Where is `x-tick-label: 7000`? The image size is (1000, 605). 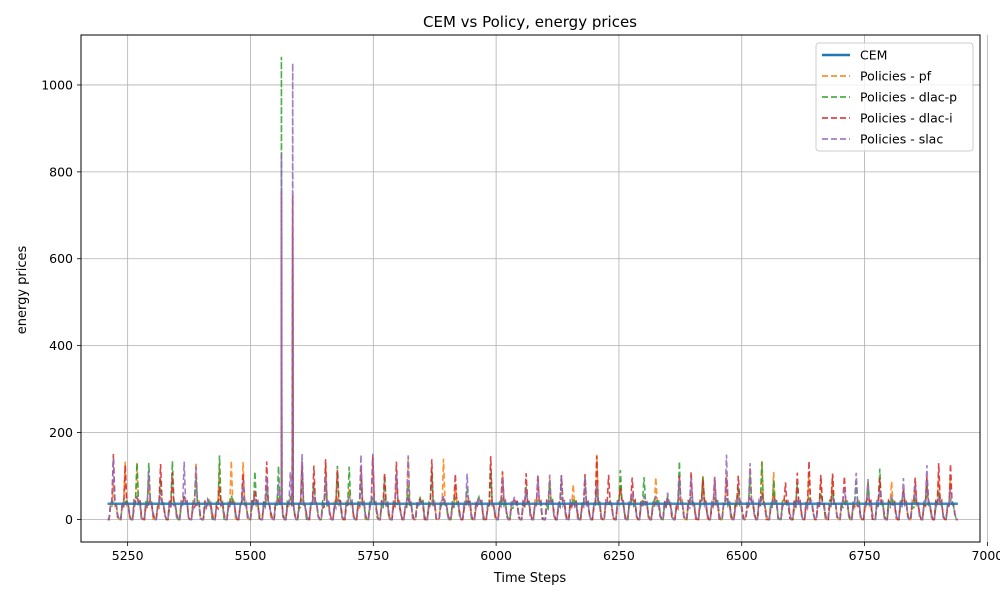
x-tick-label: 7000 is located at coordinates (985, 555).